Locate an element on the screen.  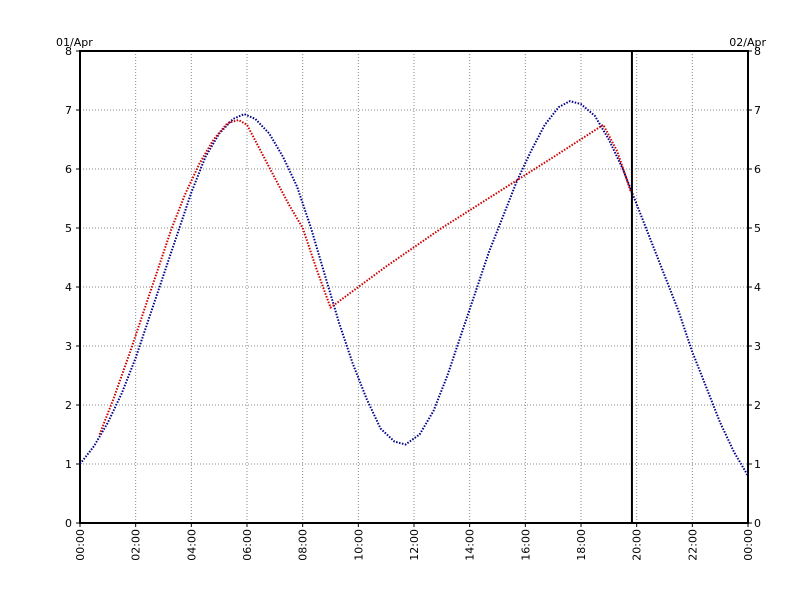
date-end-label: 02/Apr is located at coordinates (747, 42).